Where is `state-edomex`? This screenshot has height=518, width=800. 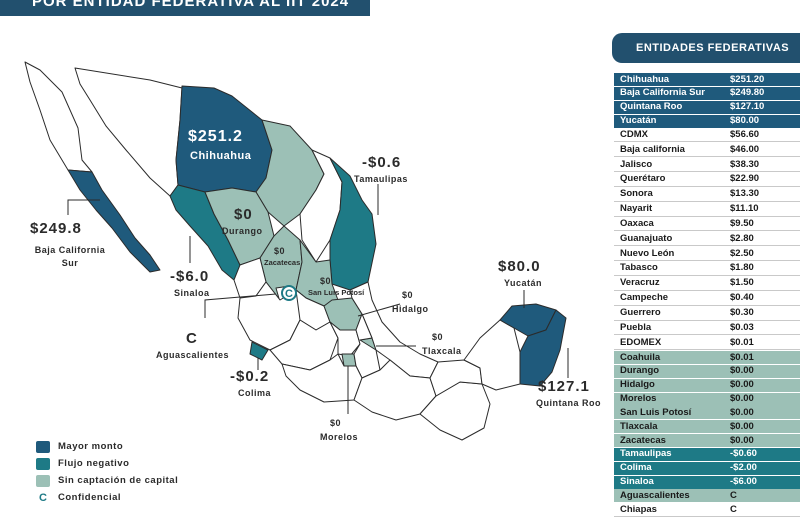
state-edomex is located at coordinates (345, 339).